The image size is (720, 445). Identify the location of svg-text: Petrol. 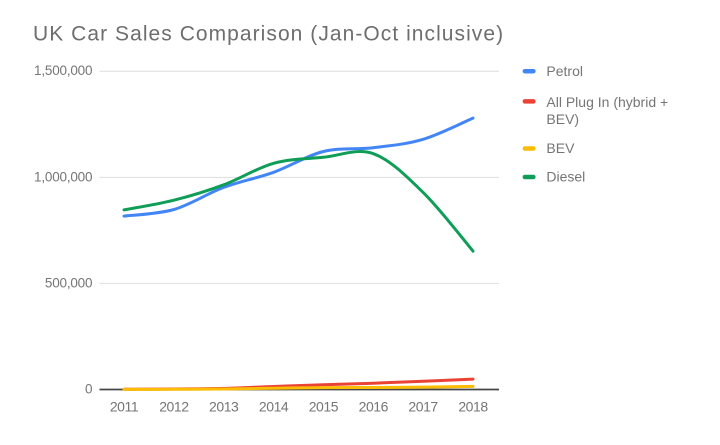
(564, 71).